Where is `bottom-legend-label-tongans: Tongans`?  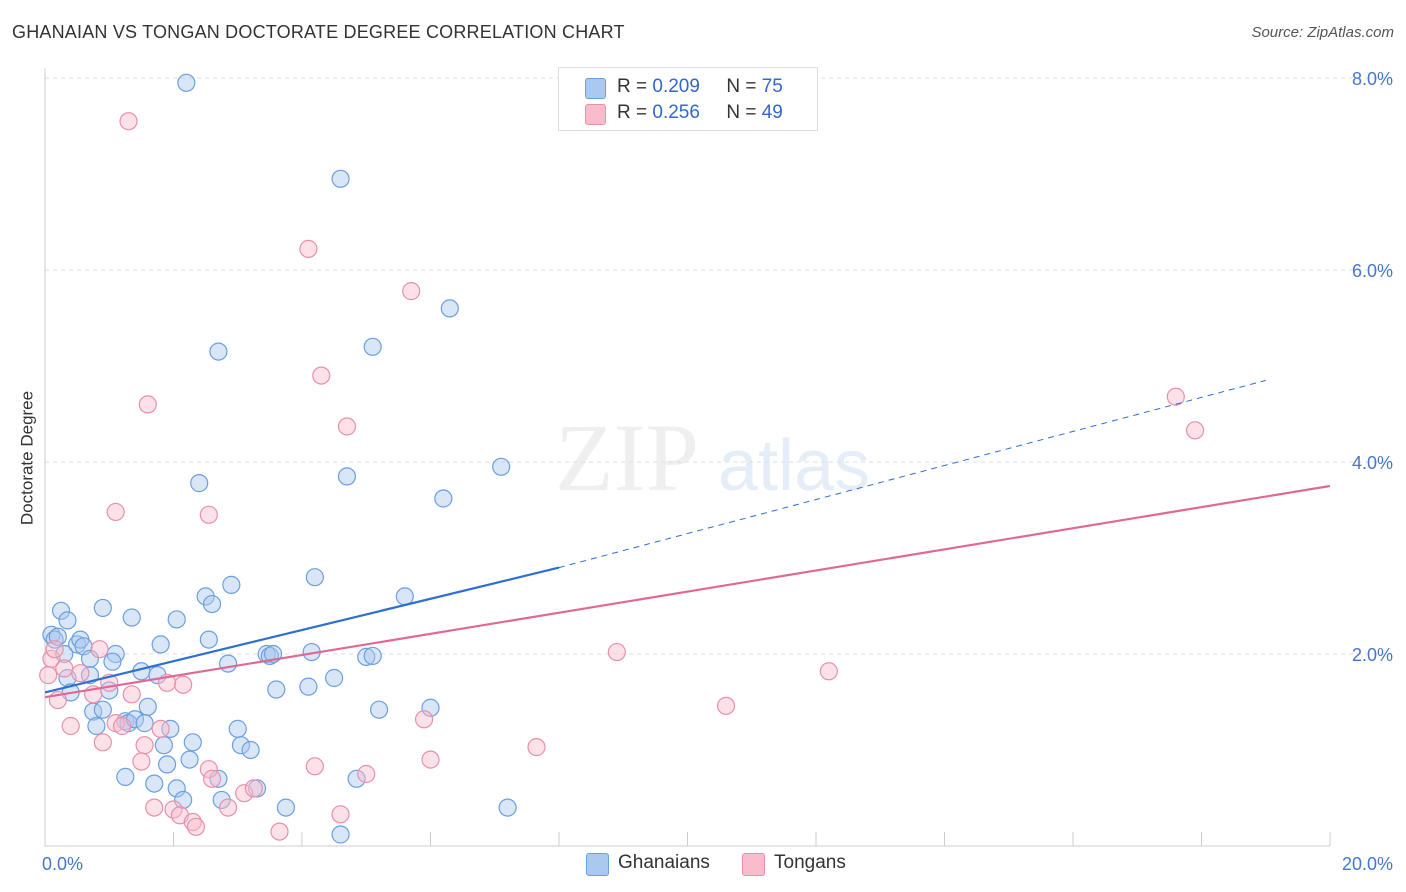
bottom-legend-label-tongans: Tongans is located at coordinates (810, 862).